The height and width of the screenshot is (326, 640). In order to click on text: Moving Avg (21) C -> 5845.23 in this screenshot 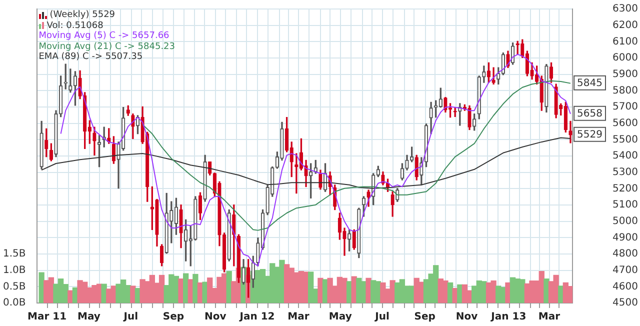, I will do `click(107, 47)`.